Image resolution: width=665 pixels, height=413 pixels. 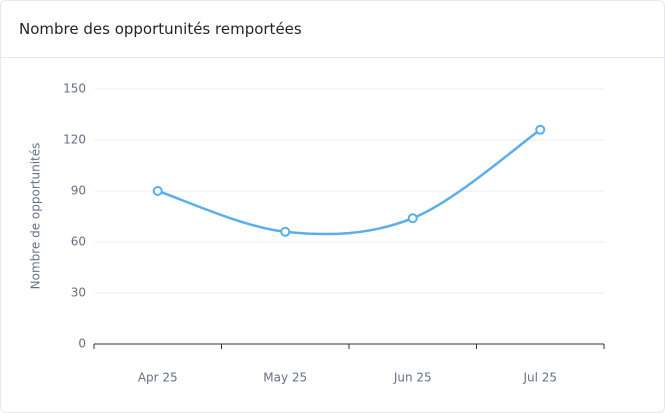 What do you see at coordinates (539, 378) in the screenshot?
I see `x-tick-label: Jul 25` at bounding box center [539, 378].